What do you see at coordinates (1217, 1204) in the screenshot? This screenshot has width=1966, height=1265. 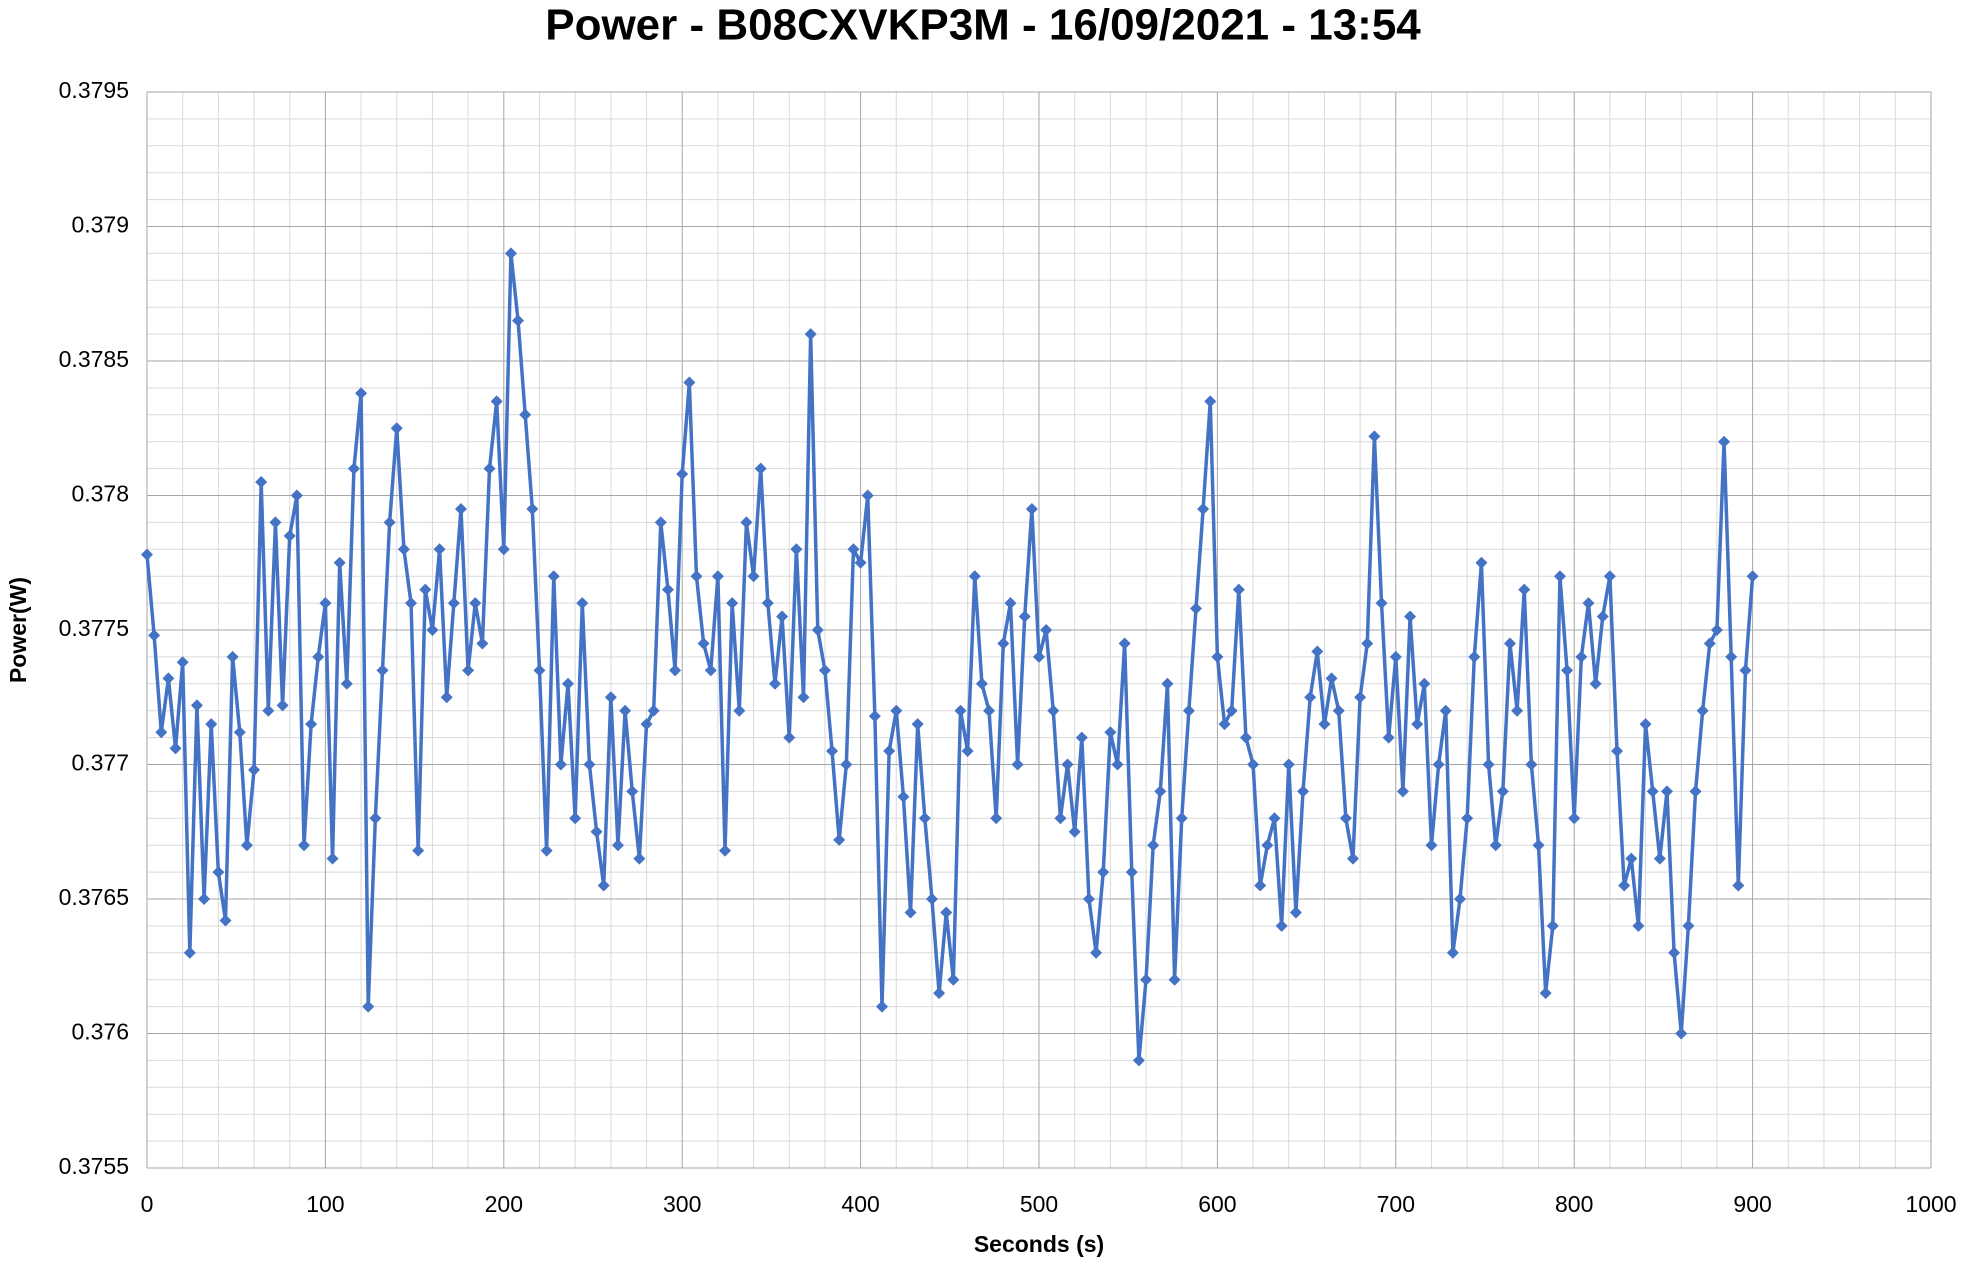 I see `x-tick-label: 600` at bounding box center [1217, 1204].